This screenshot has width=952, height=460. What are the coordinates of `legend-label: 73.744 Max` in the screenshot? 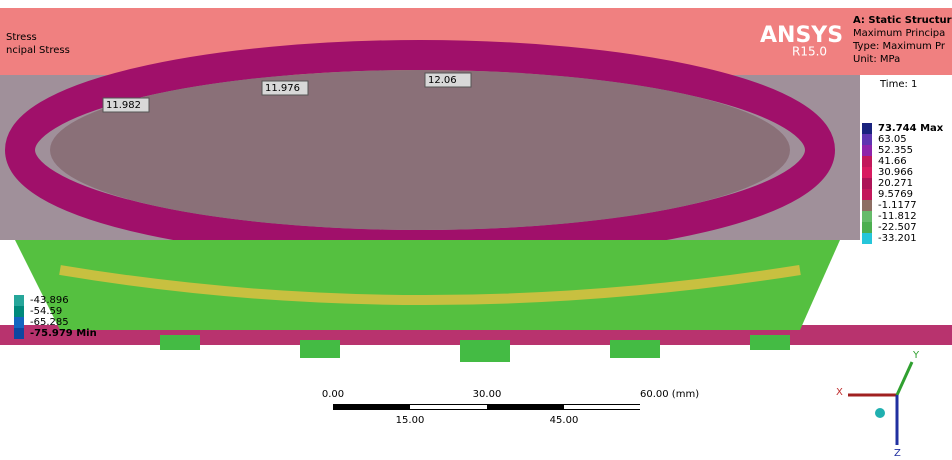 It's located at (911, 128).